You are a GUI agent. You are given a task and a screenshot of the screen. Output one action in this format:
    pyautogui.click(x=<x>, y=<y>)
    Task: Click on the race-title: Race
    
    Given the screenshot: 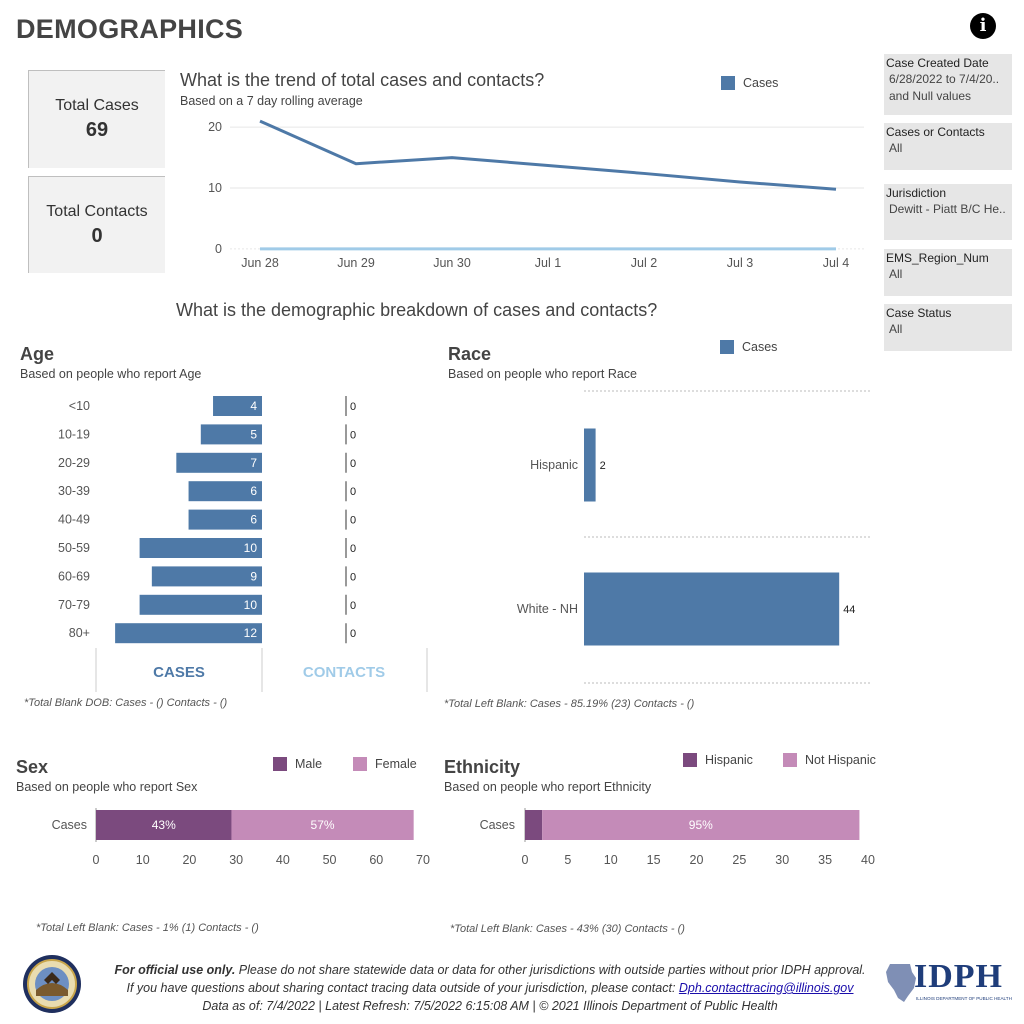 What is the action you would take?
    pyautogui.click(x=470, y=354)
    